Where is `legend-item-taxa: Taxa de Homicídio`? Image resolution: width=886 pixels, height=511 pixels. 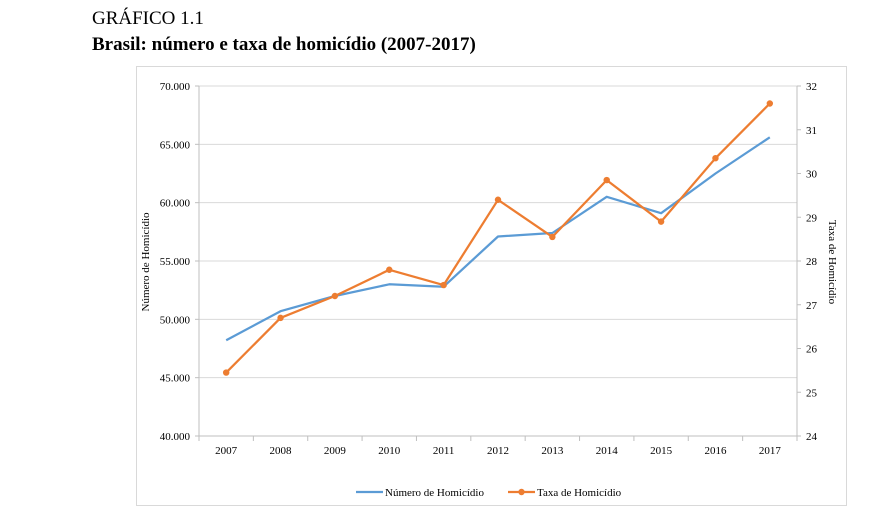
legend-item-taxa: Taxa de Homicídio is located at coordinates (565, 493).